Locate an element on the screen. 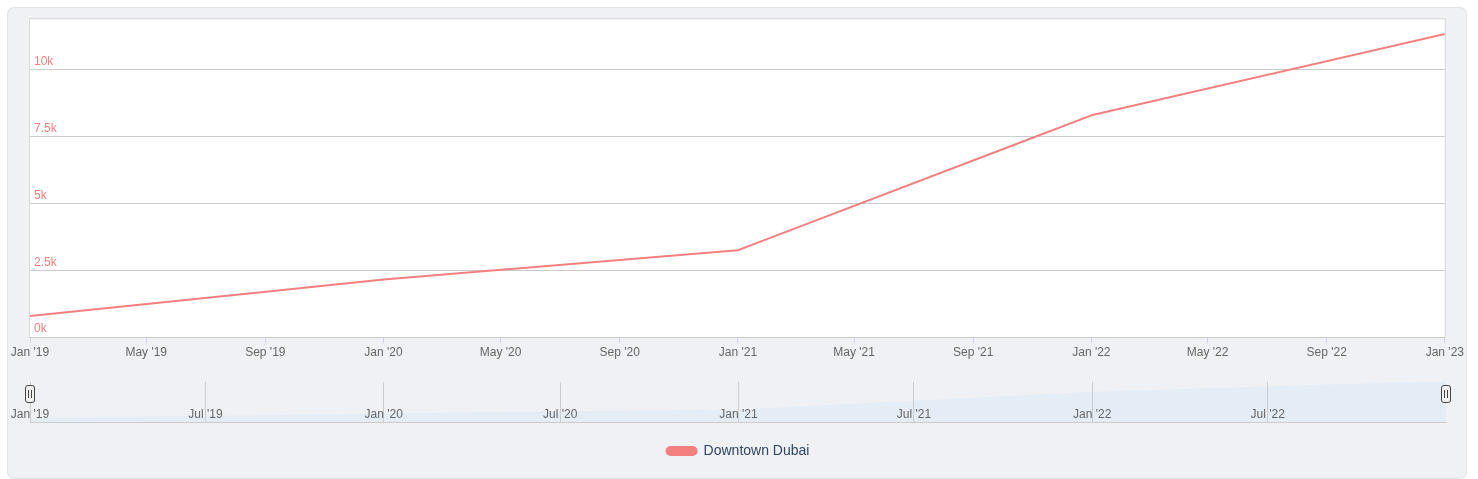  x-tick-label: May '20 is located at coordinates (500, 351).